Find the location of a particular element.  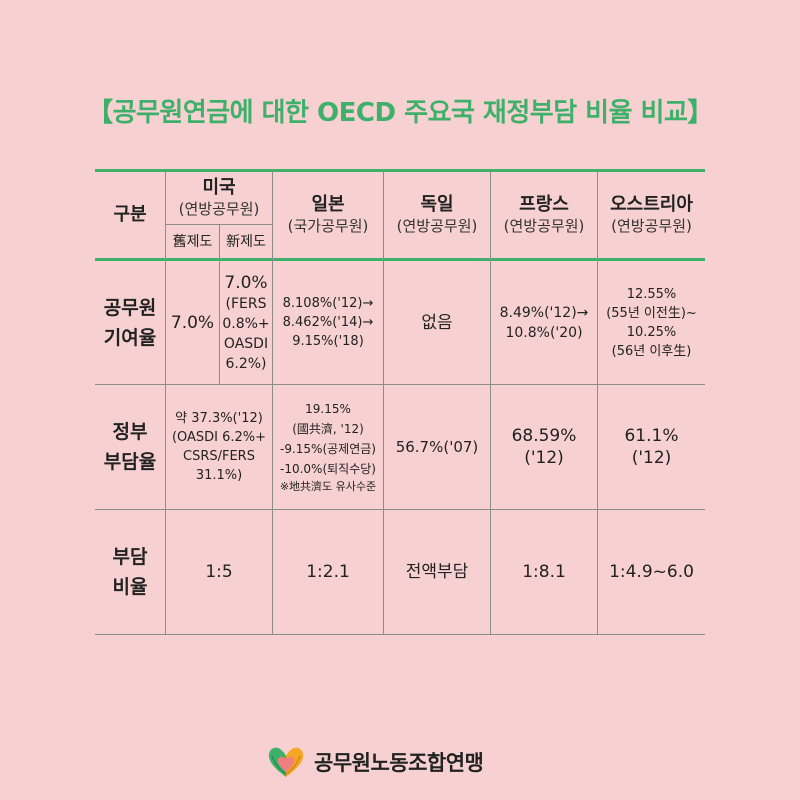

row-label-ratio-line1: 부담 is located at coordinates (130, 557).